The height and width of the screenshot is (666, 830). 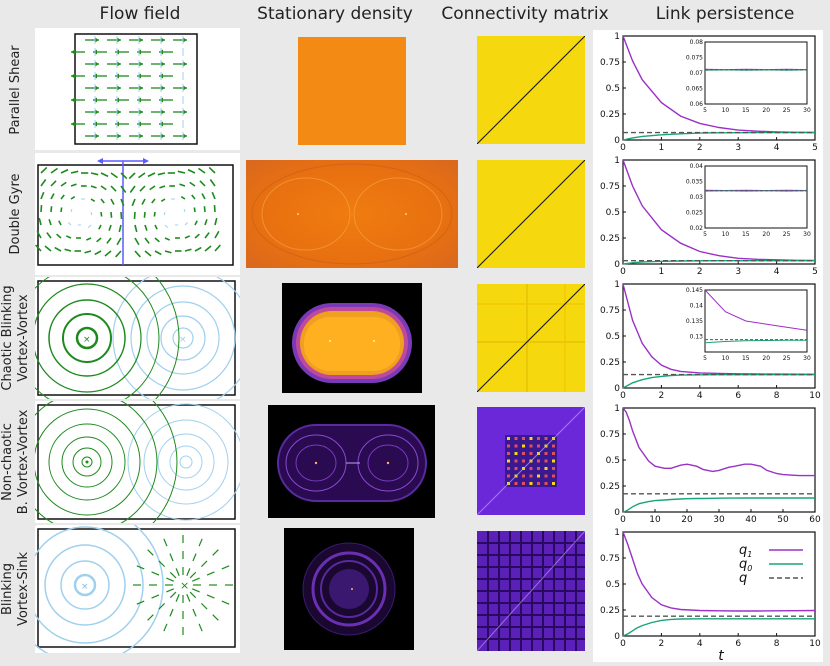 What do you see at coordinates (807, 358) in the screenshot?
I see `inset-x-tick-label: 30` at bounding box center [807, 358].